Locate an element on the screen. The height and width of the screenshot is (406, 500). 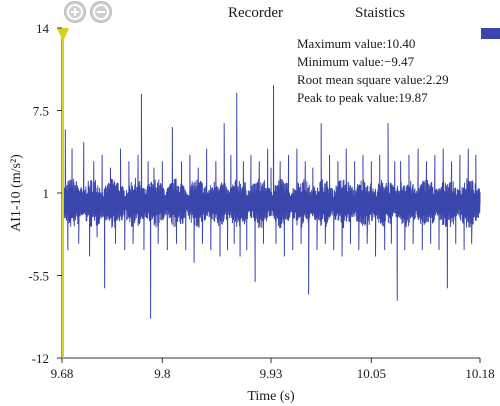
y-axis-label: AI1-10 (m/s²) is located at coordinates (16, 193).